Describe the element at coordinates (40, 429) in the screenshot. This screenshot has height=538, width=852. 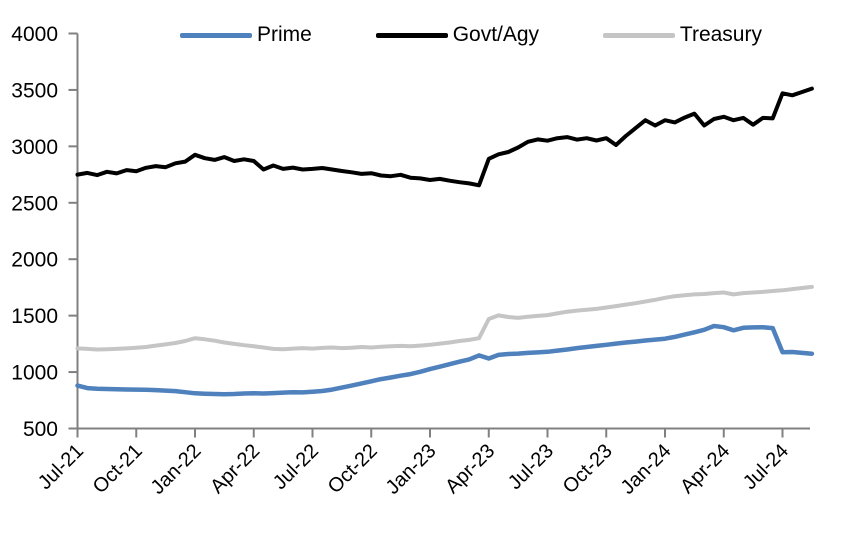
I see `y-tick-label: 500` at that location.